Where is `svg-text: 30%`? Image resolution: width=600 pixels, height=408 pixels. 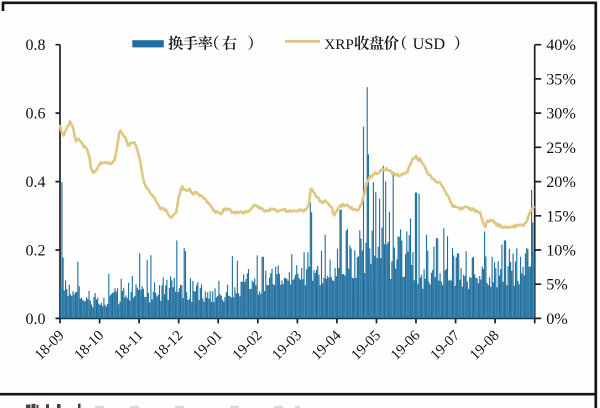 svg-text: 30% is located at coordinates (561, 114).